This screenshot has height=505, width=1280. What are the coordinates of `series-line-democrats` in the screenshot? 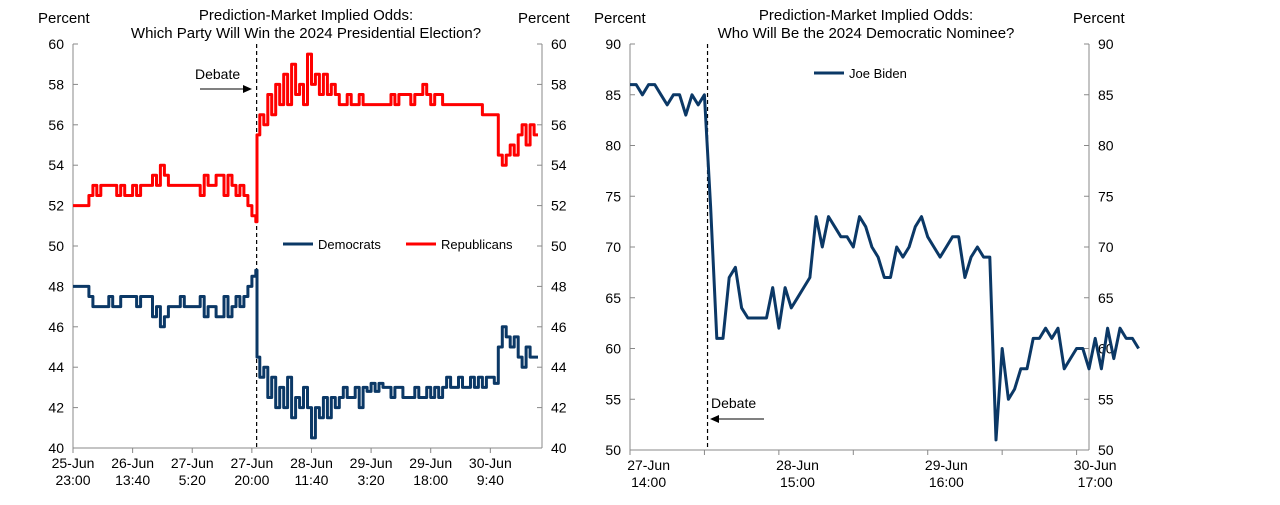 It's located at (305, 354).